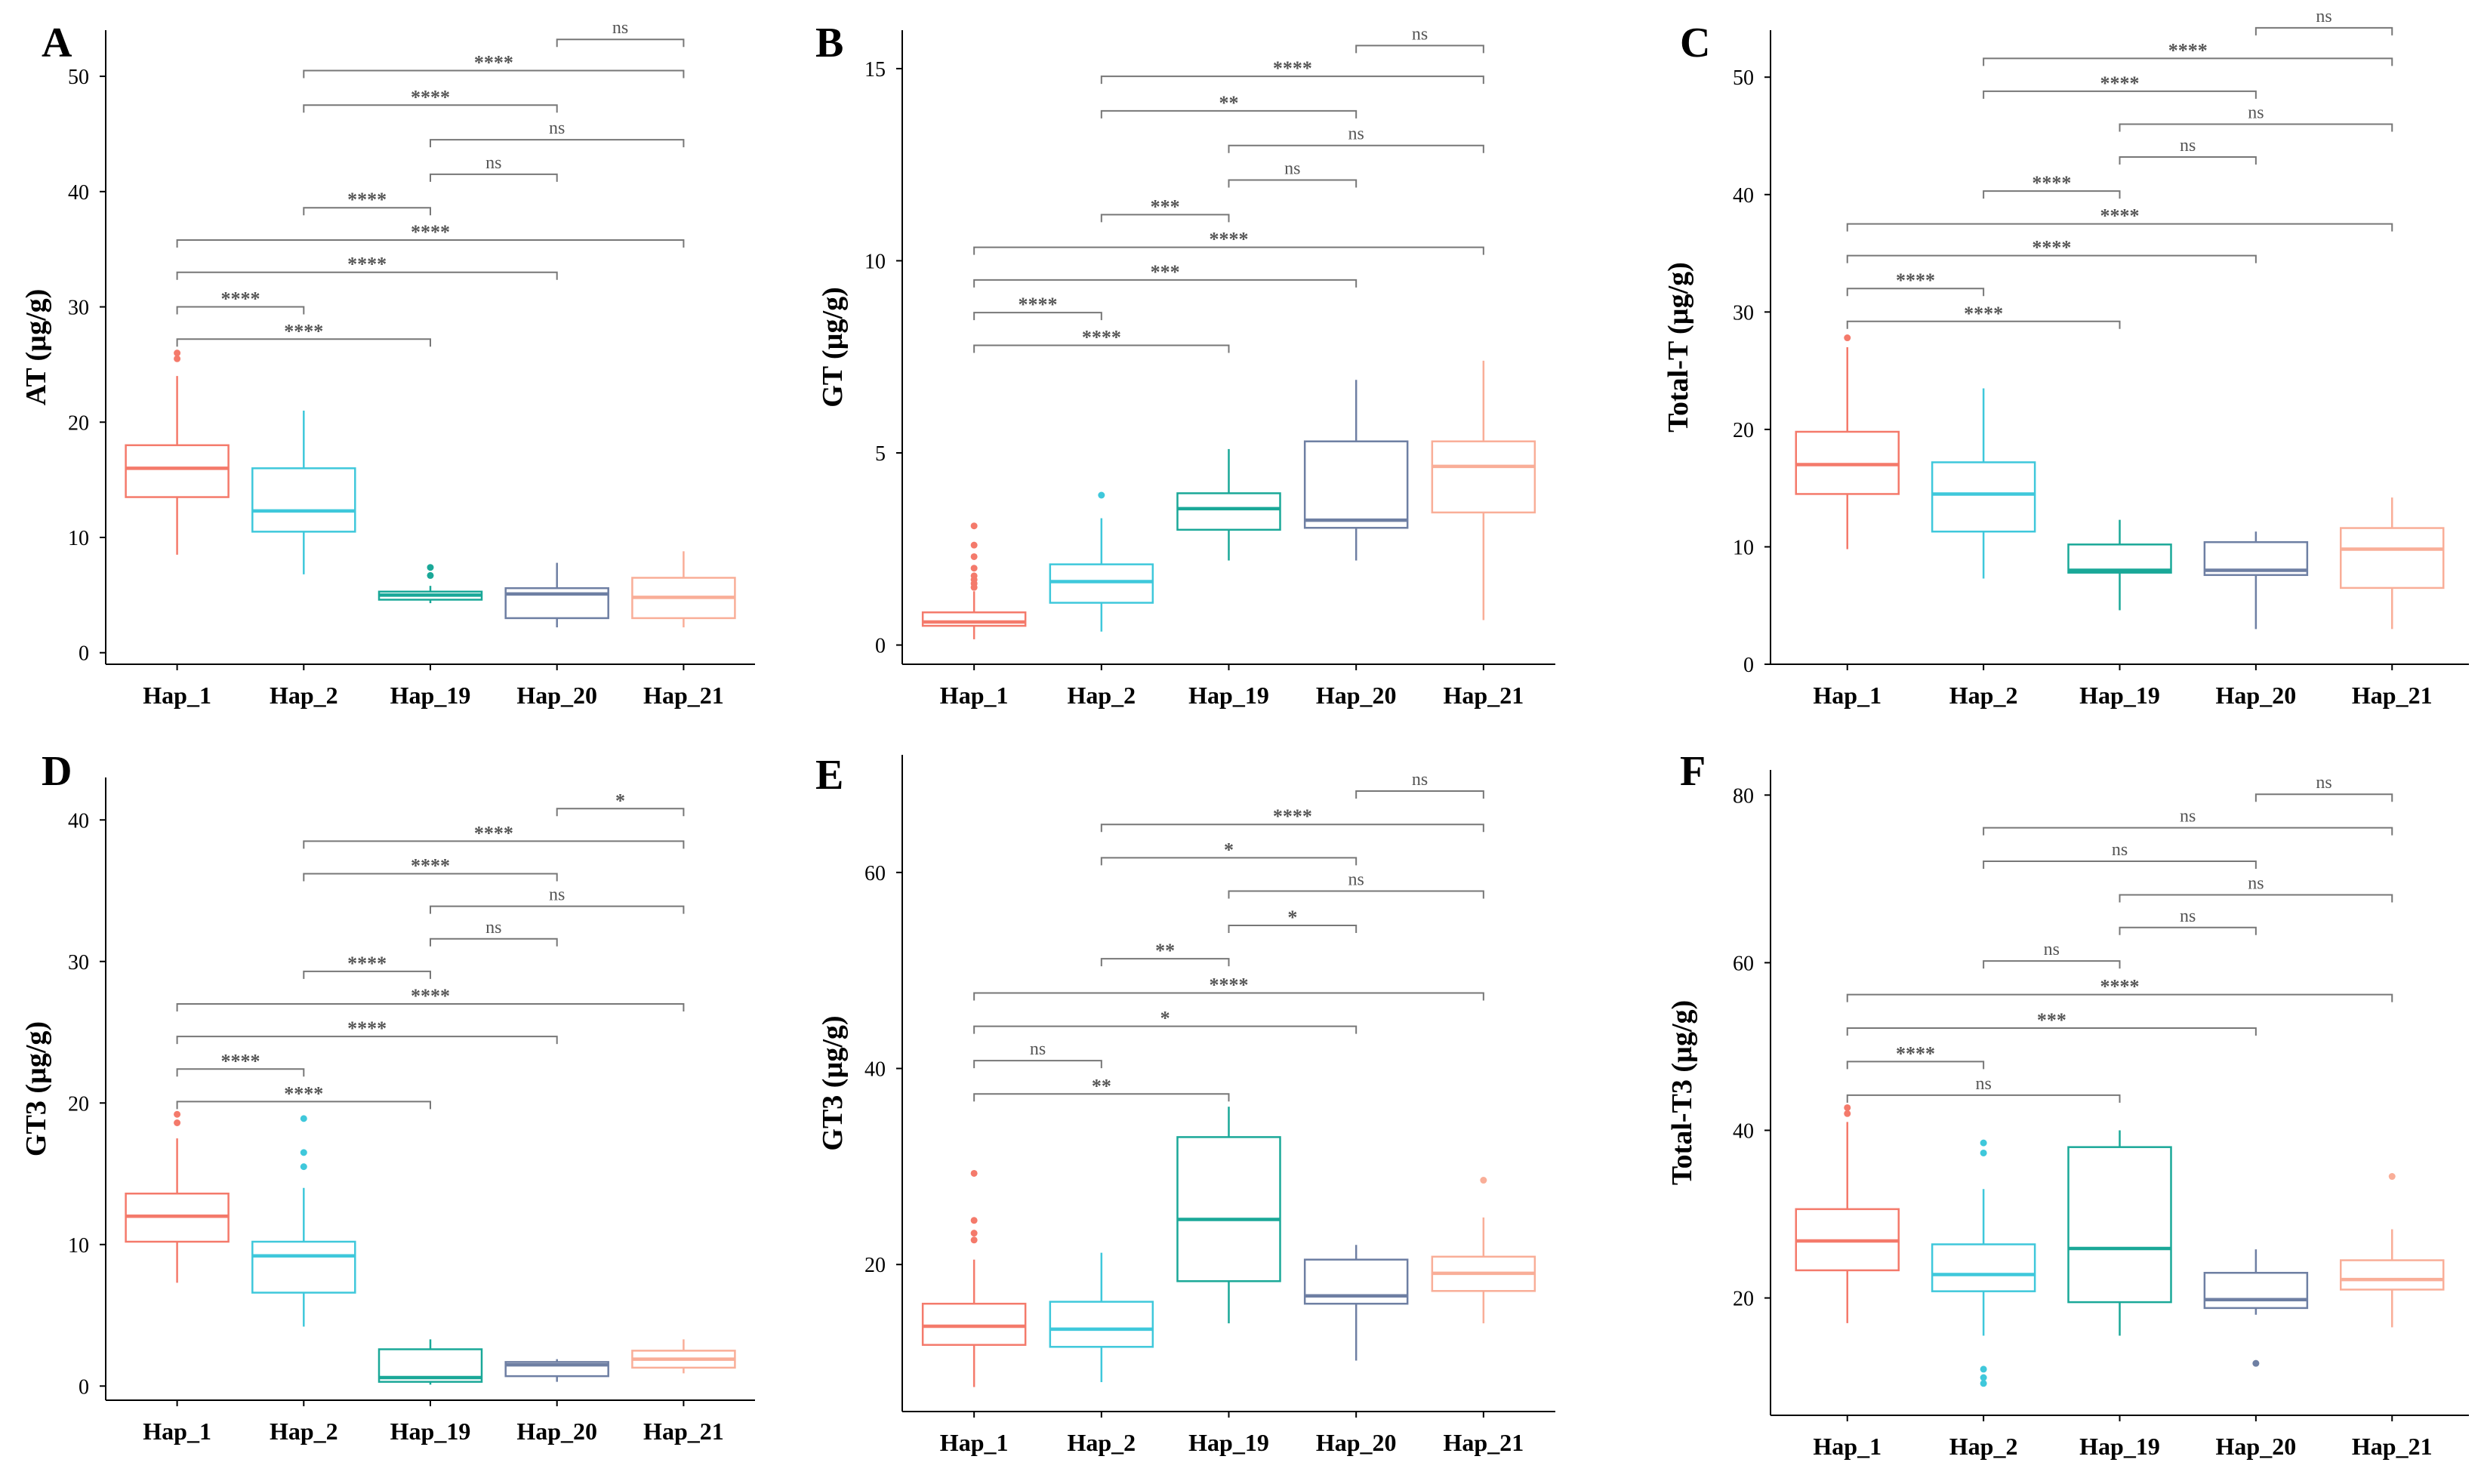 The image size is (2484, 1484). What do you see at coordinates (36, 1088) in the screenshot?
I see `y-axis-label: GT3 (µg/g)` at bounding box center [36, 1088].